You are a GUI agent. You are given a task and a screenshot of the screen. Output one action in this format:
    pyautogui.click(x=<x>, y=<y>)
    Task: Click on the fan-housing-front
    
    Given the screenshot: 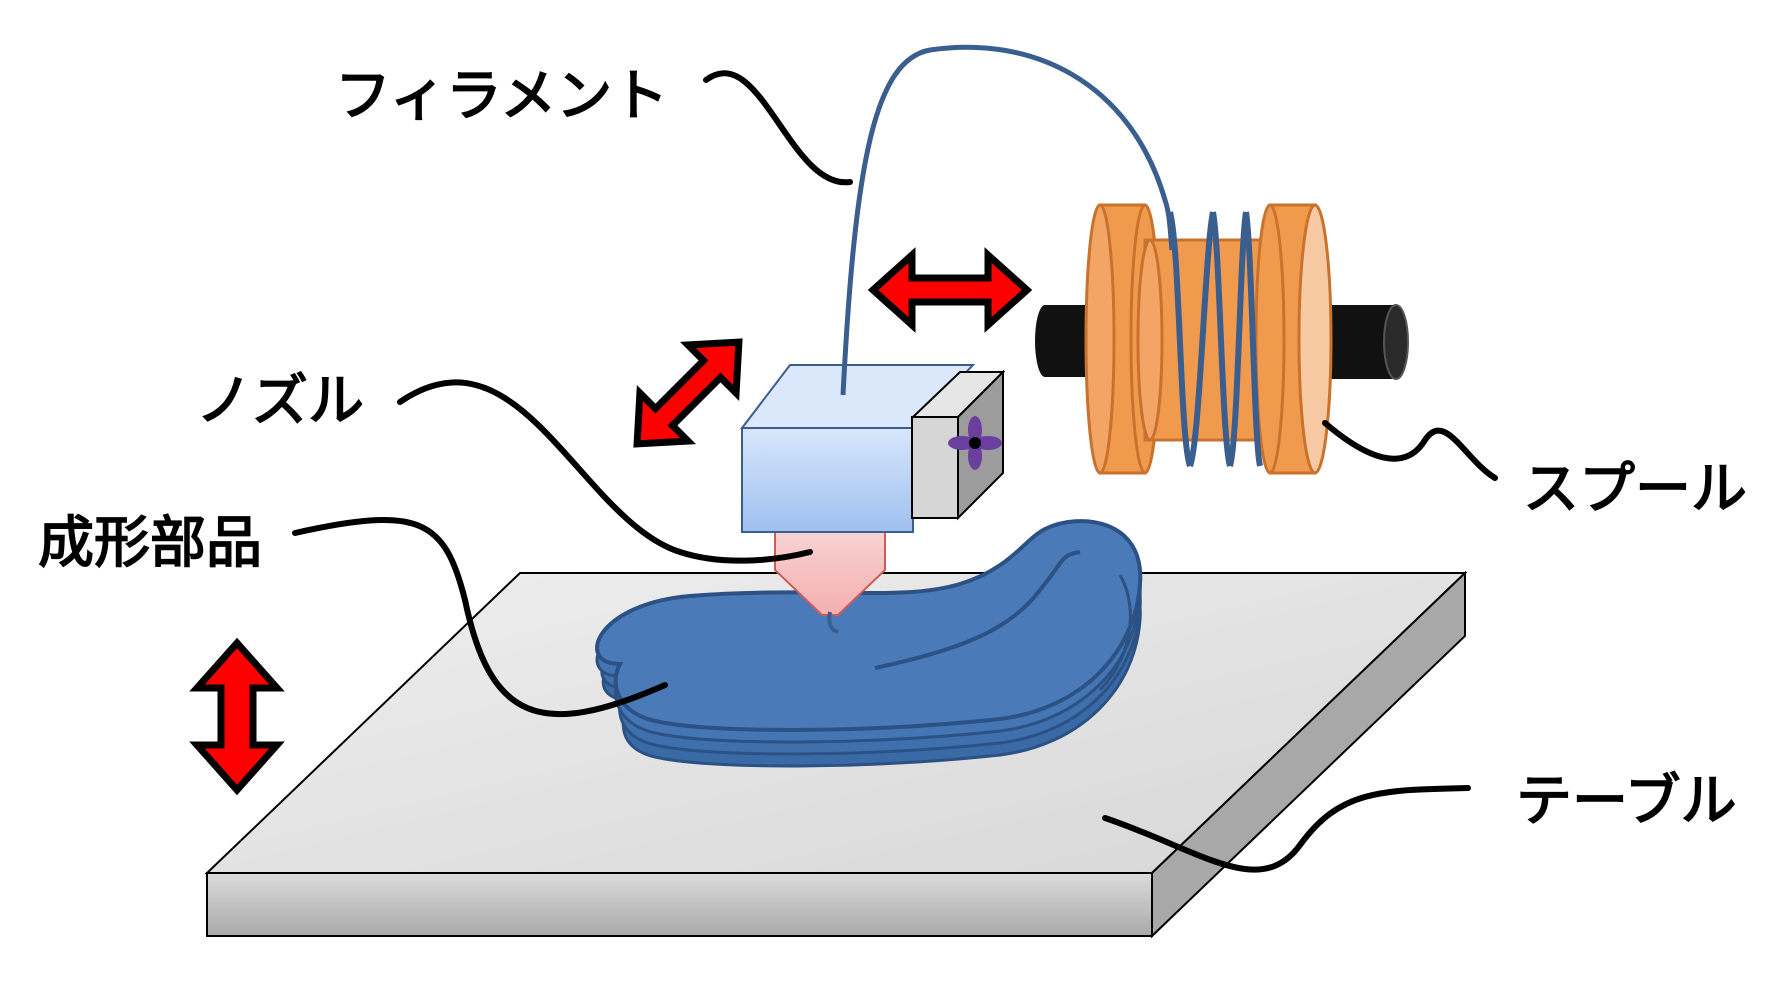 What is the action you would take?
    pyautogui.click(x=935, y=467)
    